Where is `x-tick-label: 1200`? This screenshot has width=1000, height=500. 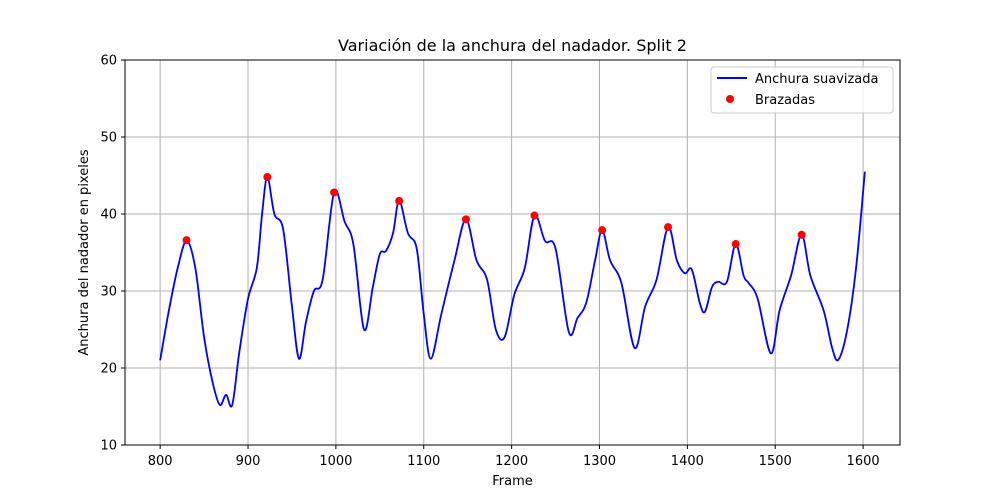 x-tick-label: 1200 is located at coordinates (511, 461).